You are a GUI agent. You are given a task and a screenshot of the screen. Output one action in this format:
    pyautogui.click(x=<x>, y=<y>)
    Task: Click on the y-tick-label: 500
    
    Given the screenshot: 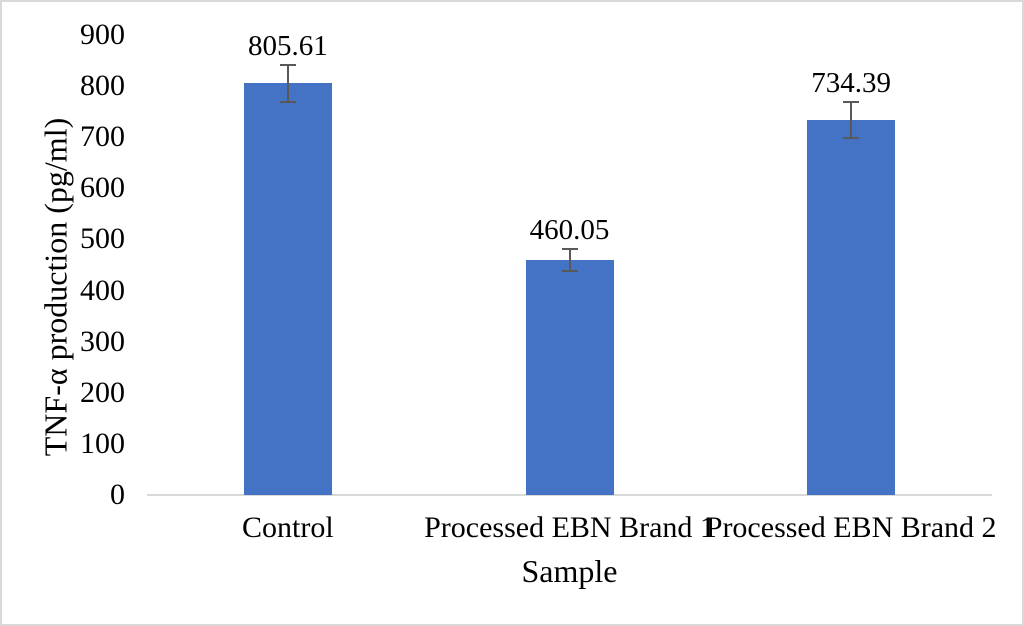 What is the action you would take?
    pyautogui.click(x=102, y=239)
    